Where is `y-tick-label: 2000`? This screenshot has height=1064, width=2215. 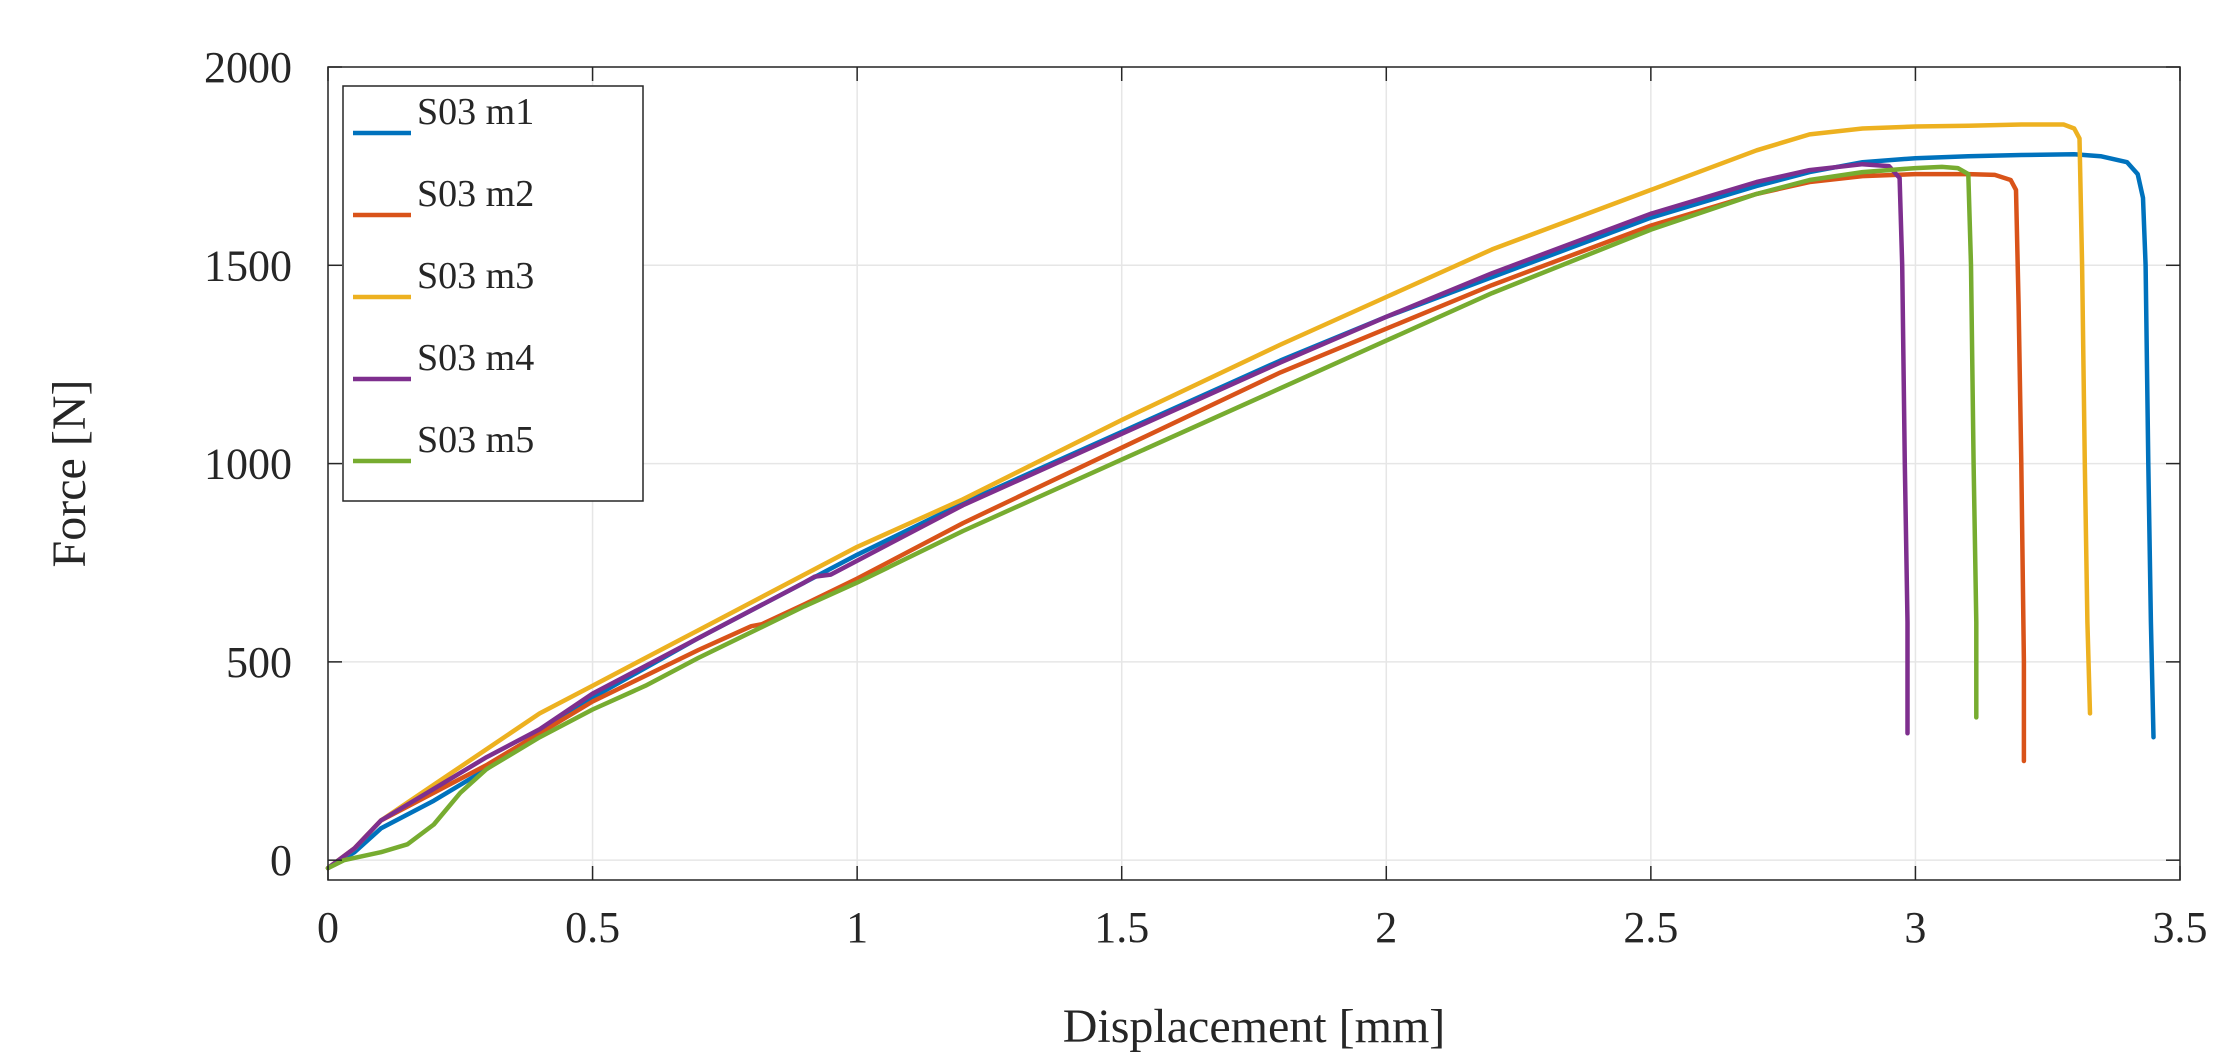
y-tick-label: 2000 is located at coordinates (248, 67).